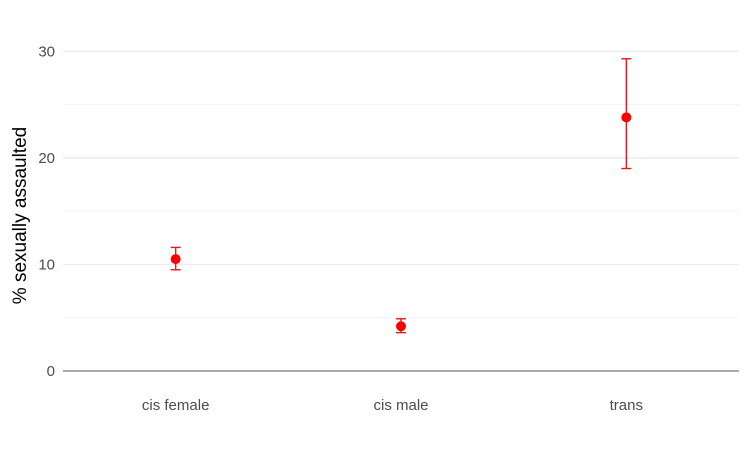 This screenshot has height=455, width=750. What do you see at coordinates (46, 211) in the screenshot?
I see `y-tick-labels: 0 10 20 30` at bounding box center [46, 211].